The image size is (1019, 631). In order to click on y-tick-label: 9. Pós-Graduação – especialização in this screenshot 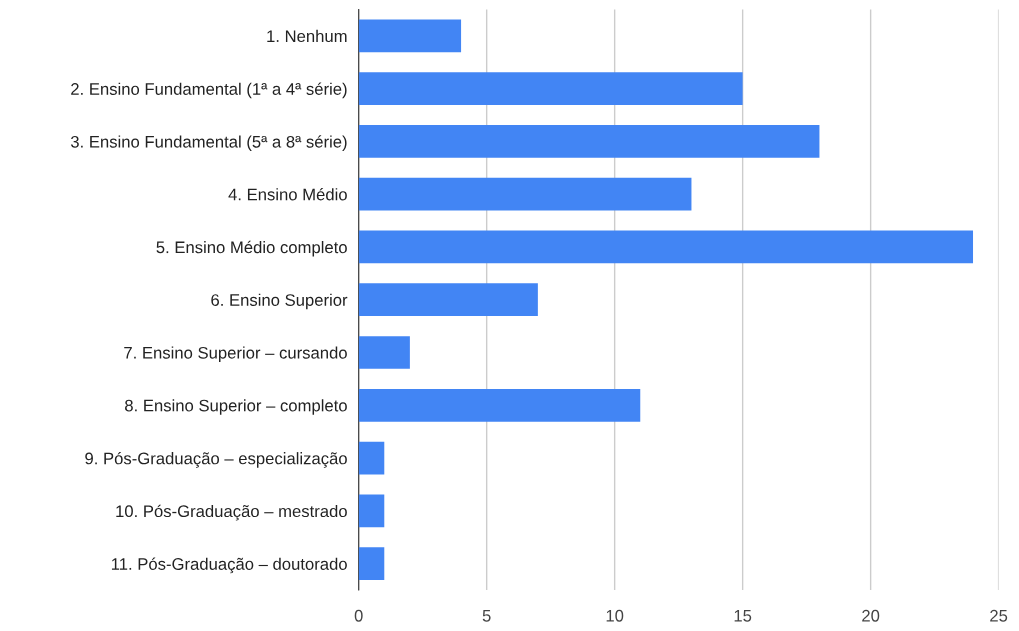, I will do `click(216, 459)`.